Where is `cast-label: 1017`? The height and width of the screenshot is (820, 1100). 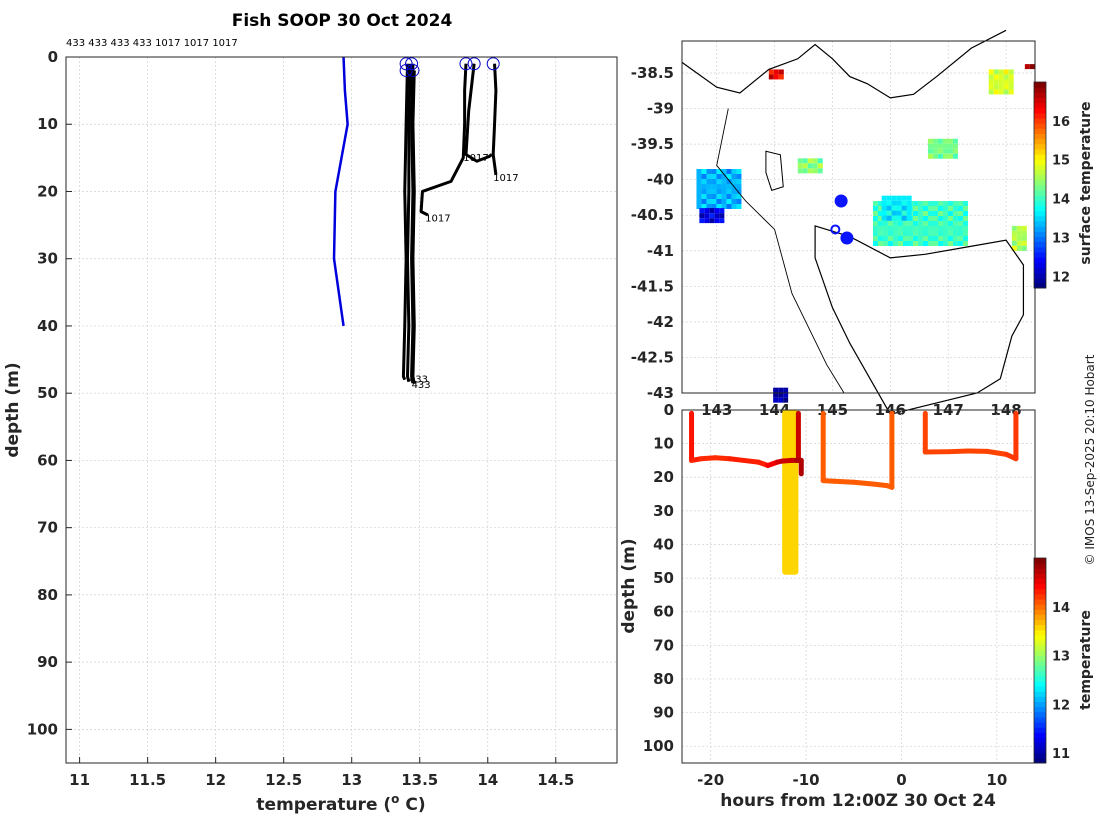
cast-label: 1017 is located at coordinates (437, 218).